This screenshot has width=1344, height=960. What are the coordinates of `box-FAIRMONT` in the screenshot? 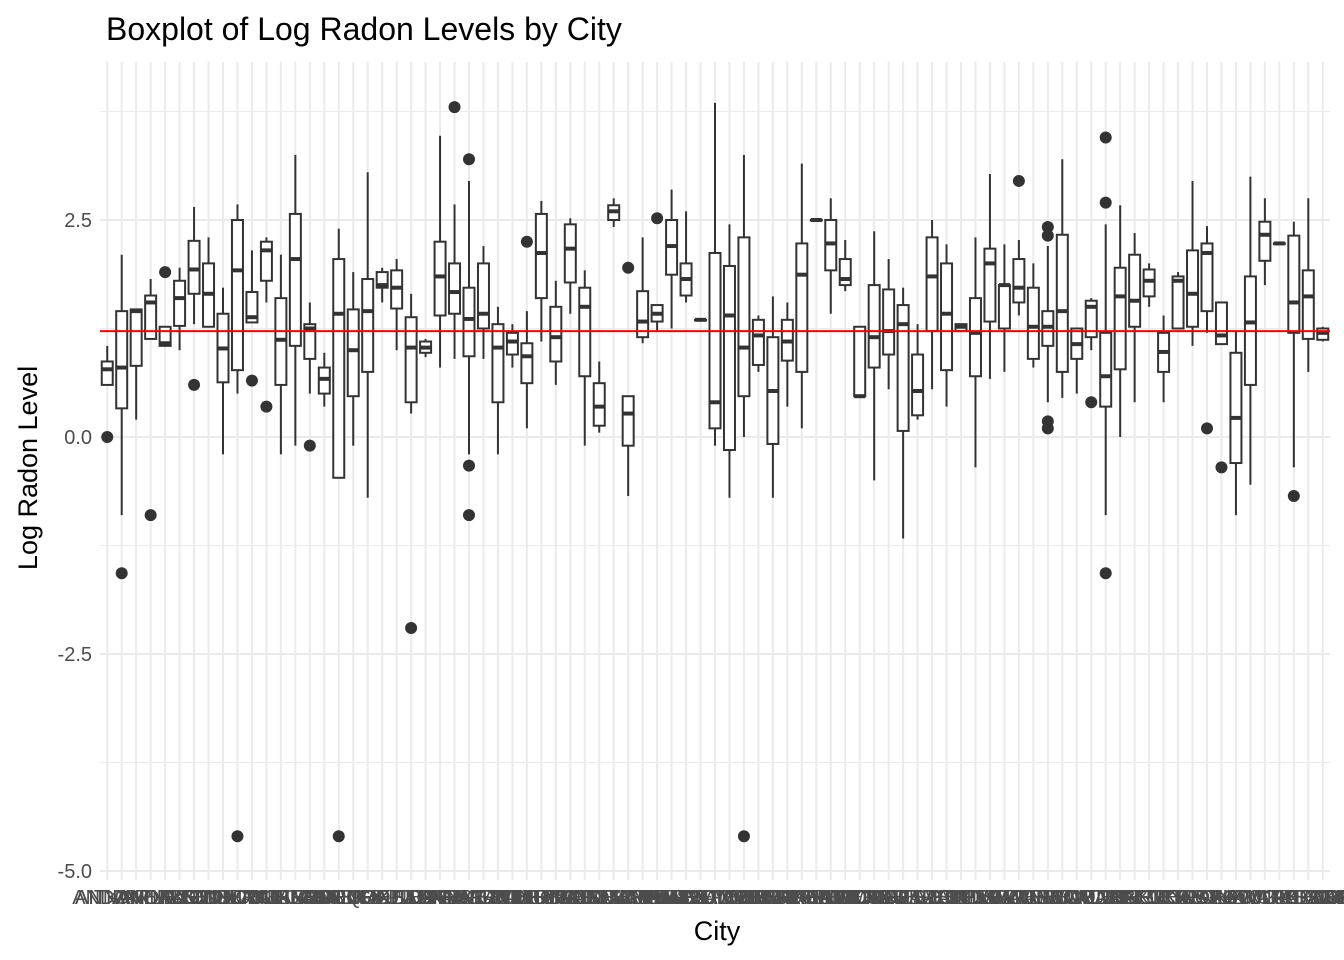 It's located at (469, 337).